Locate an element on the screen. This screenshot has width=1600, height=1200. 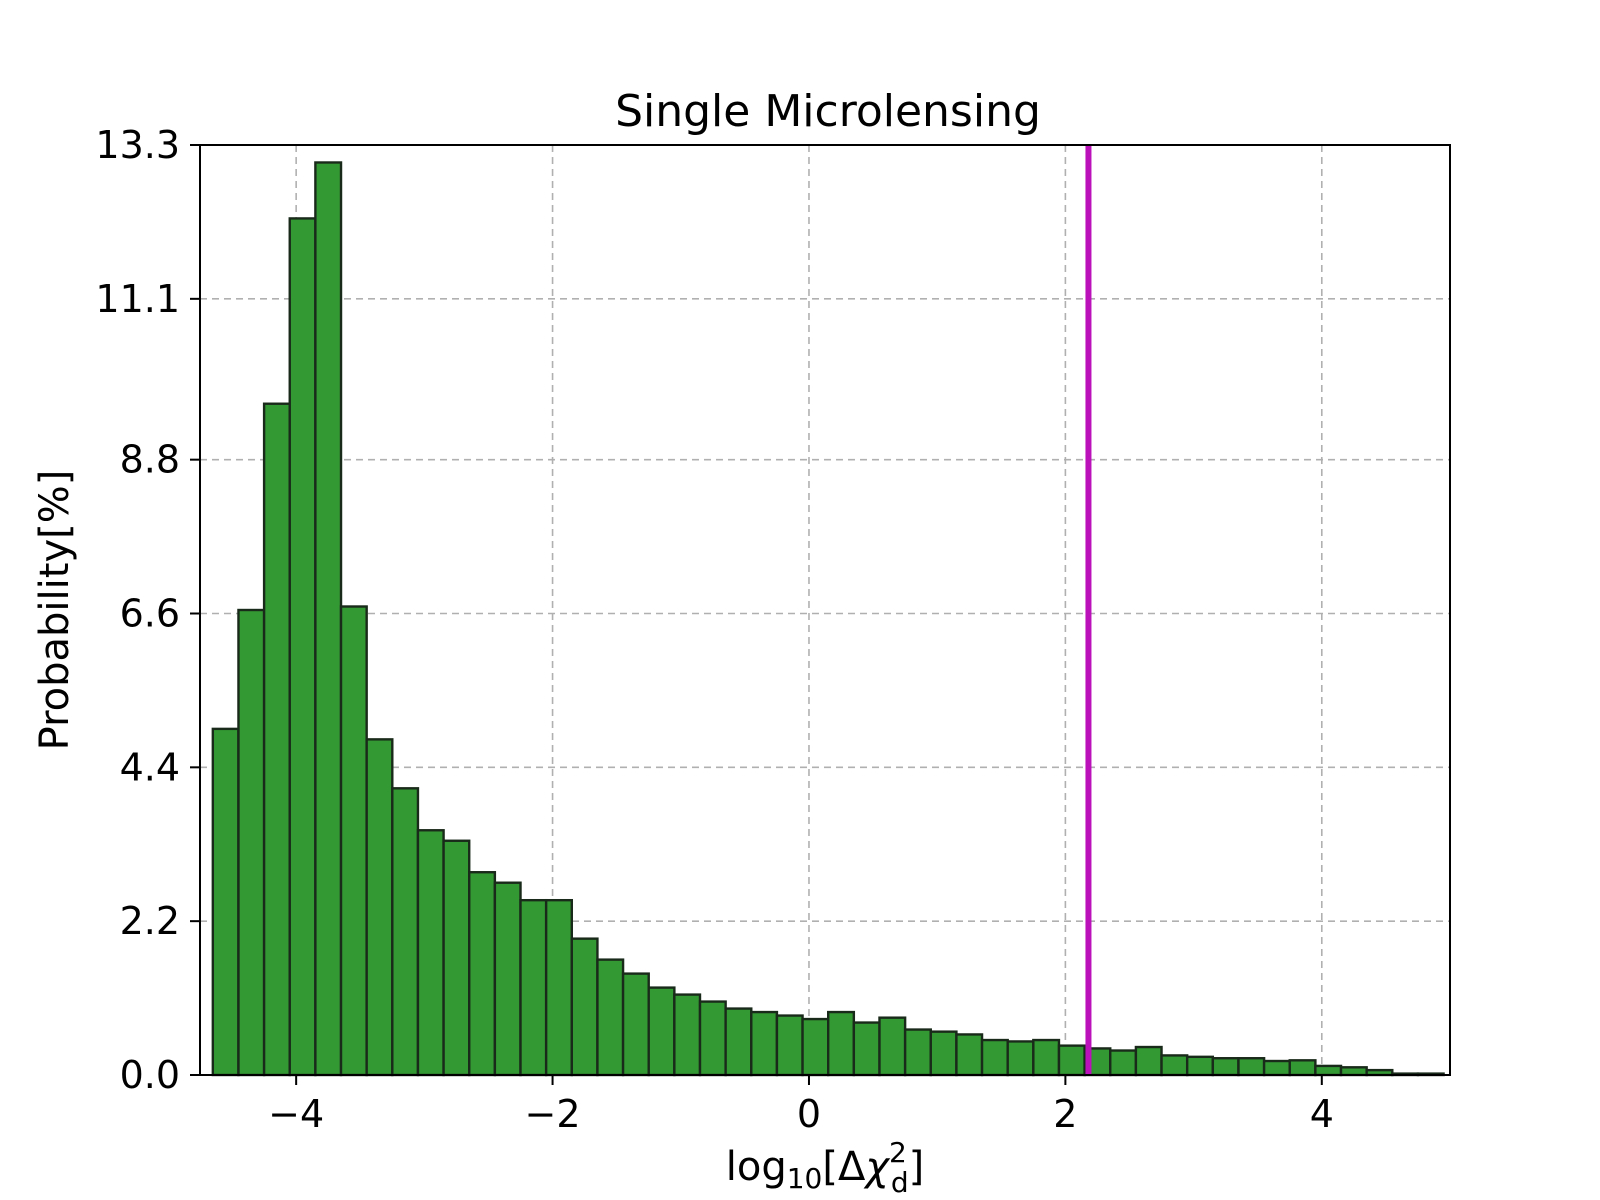
x-axis-label-chi-subscript: d is located at coordinates (900, 1182).